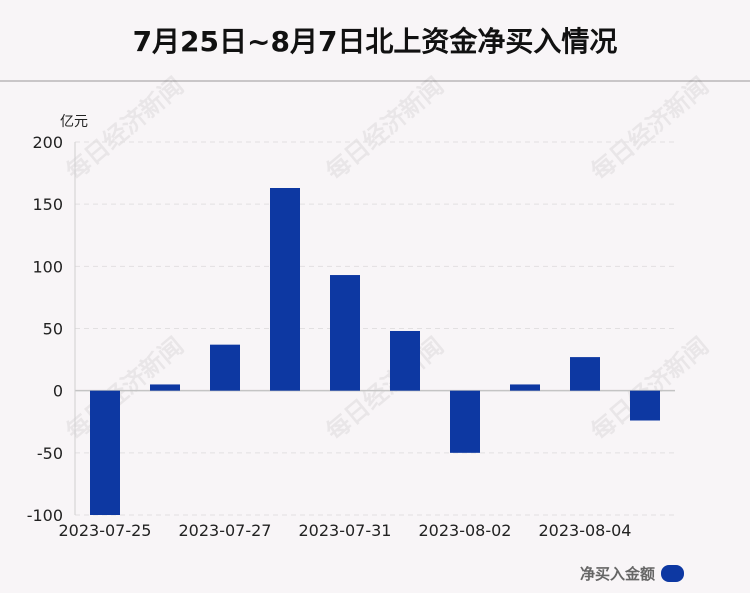  What do you see at coordinates (375, 81) in the screenshot?
I see `title-divider` at bounding box center [375, 81].